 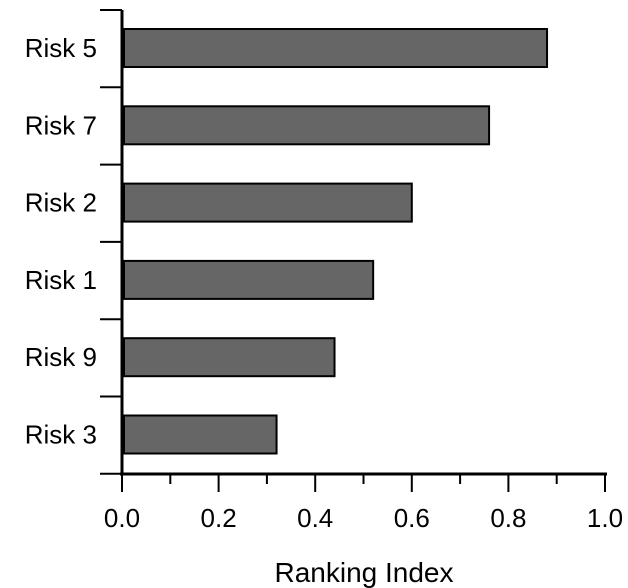 What do you see at coordinates (412, 518) in the screenshot?
I see `x-tick-label: 0.6` at bounding box center [412, 518].